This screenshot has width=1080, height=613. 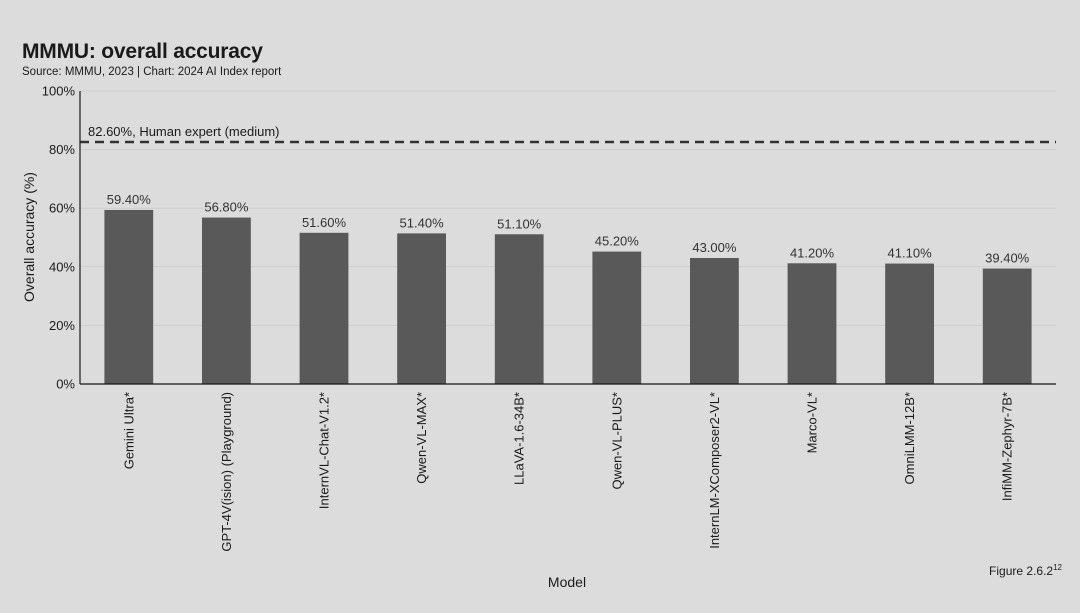 I want to click on figure-number-superscript: 12, so click(x=1057, y=567).